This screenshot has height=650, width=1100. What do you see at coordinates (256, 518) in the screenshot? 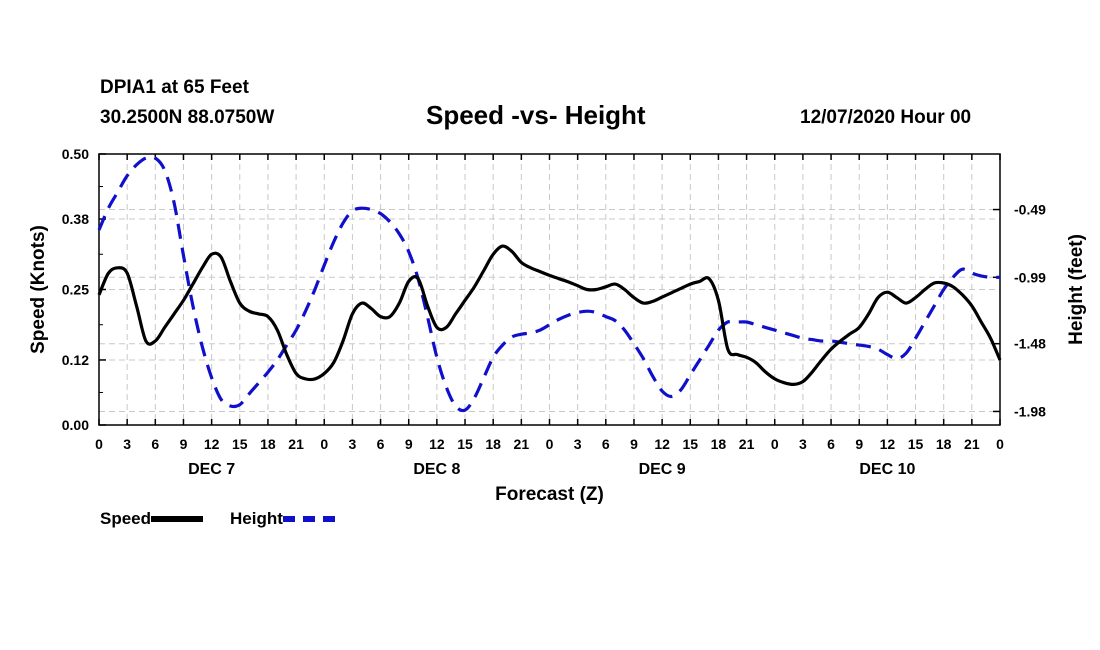
I see `legend-height-label: Height` at bounding box center [256, 518].